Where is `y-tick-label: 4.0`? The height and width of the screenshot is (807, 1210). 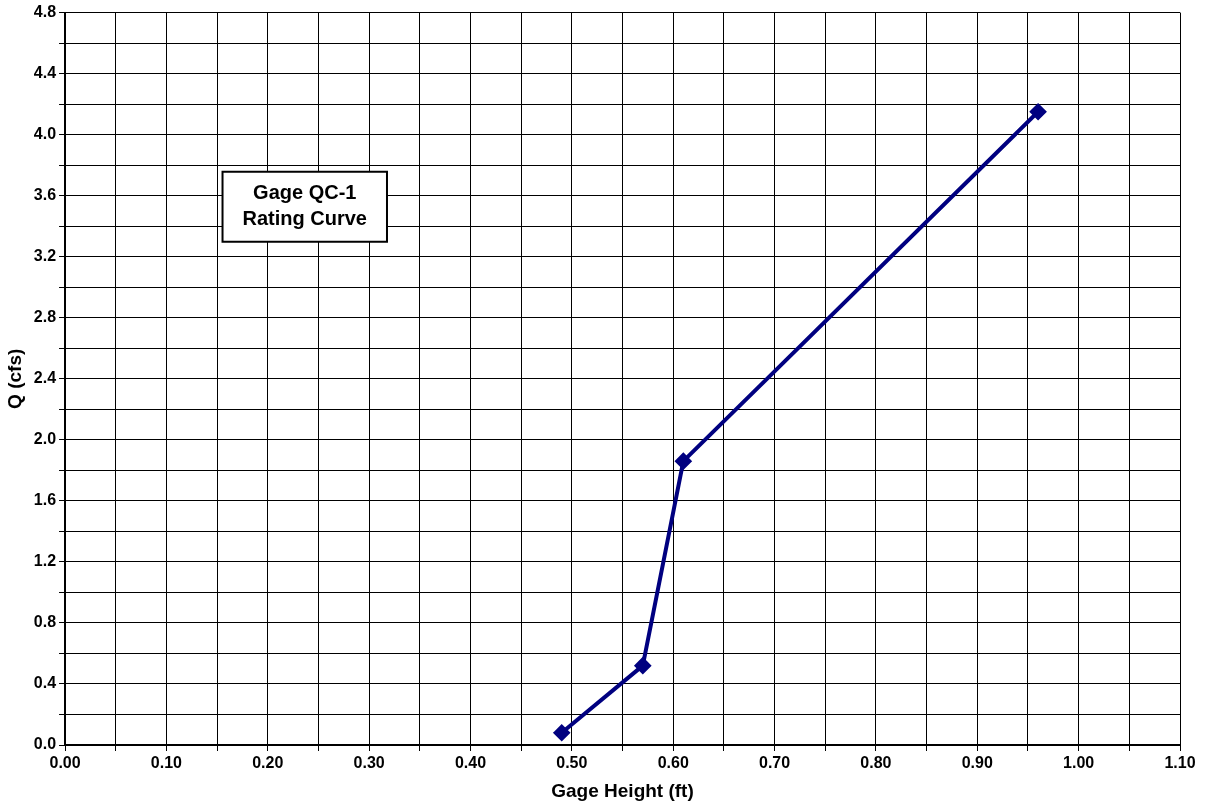
y-tick-label: 4.0 is located at coordinates (45, 134).